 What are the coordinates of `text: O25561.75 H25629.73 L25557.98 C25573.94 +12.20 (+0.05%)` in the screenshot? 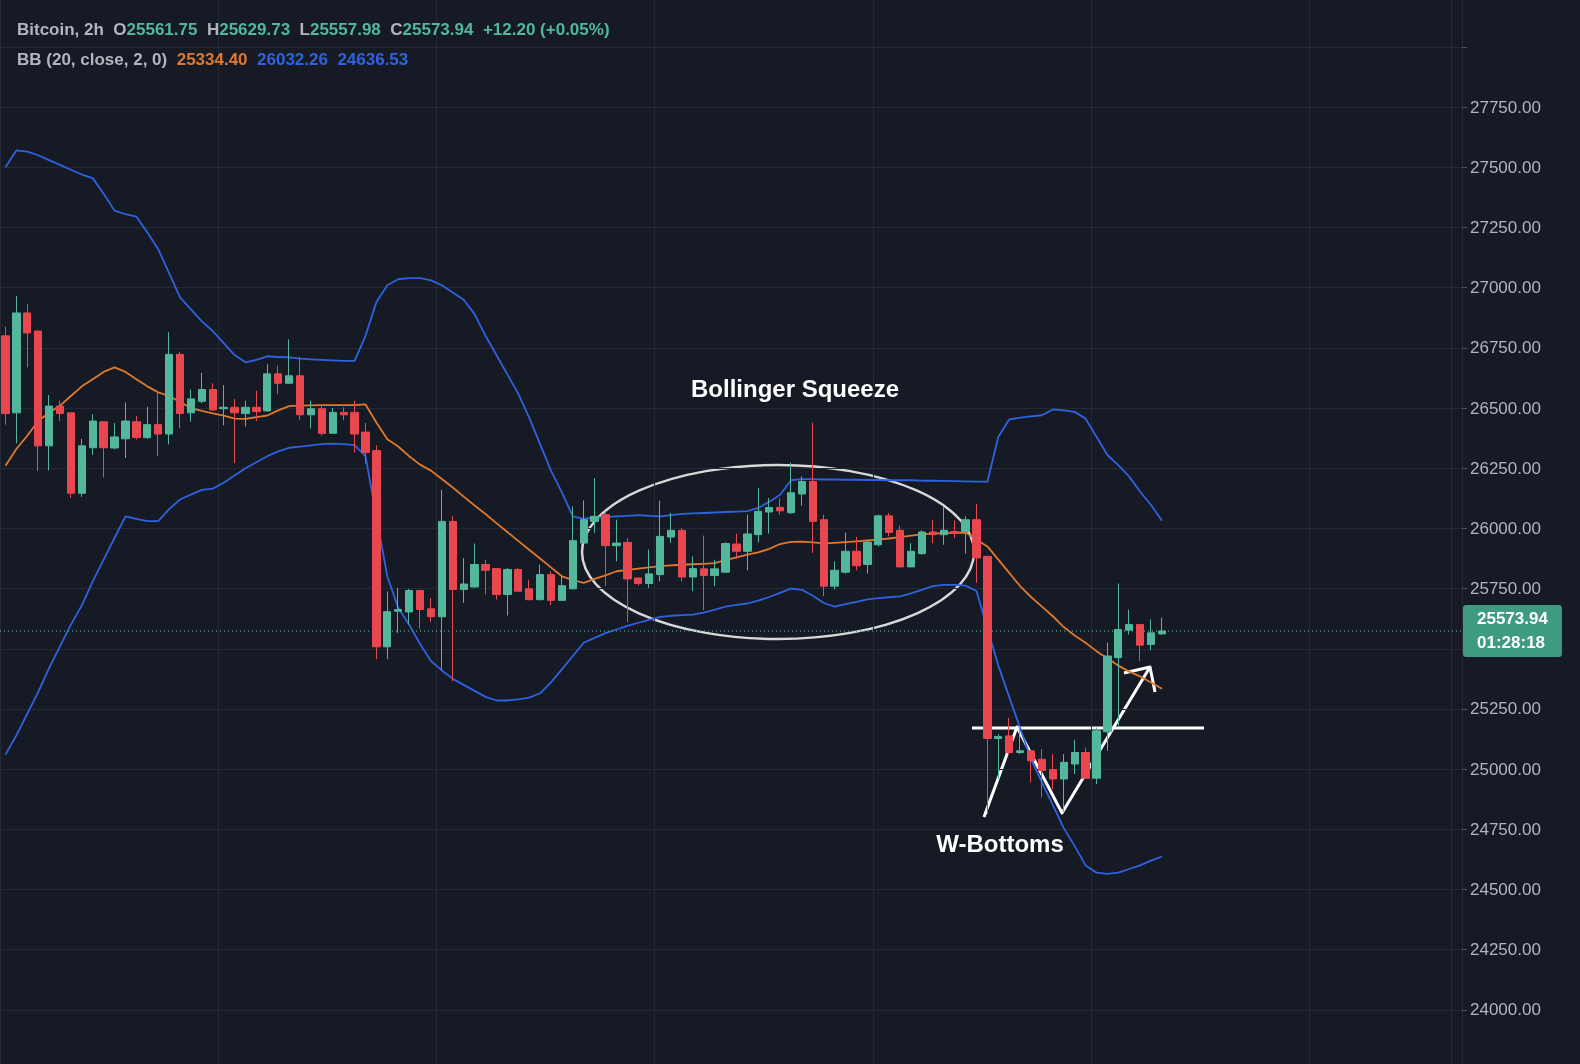 It's located at (361, 29).